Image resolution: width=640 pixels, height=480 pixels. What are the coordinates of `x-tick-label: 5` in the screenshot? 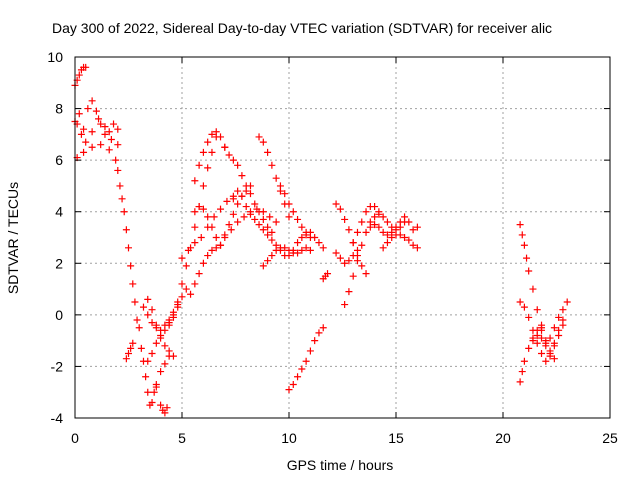 It's located at (182, 438).